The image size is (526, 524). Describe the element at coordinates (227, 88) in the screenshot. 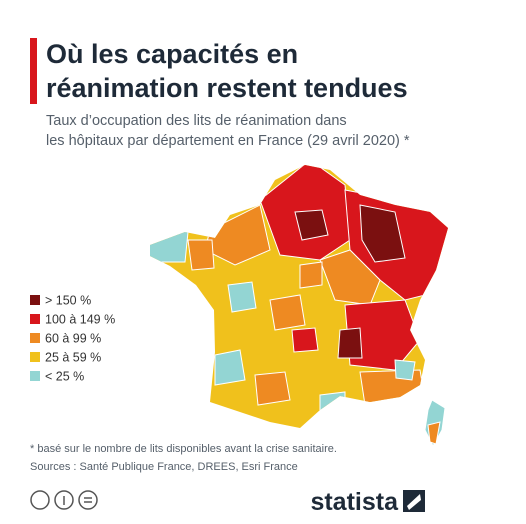

I see `title-line: réanimation restent tendues` at that location.